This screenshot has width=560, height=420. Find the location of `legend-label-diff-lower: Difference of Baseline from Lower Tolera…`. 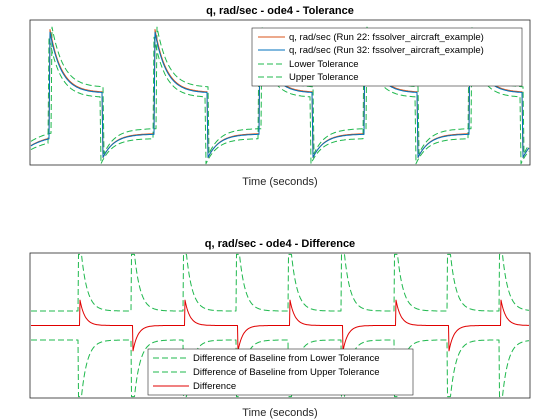

legend-label-diff-lower: Difference of Baseline from Lower Tolera… is located at coordinates (286, 358).